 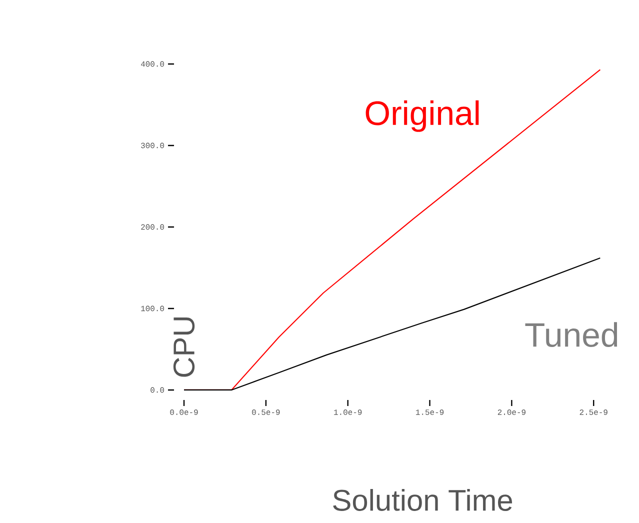 What do you see at coordinates (184, 347) in the screenshot?
I see `y-axis-title: CPU` at bounding box center [184, 347].